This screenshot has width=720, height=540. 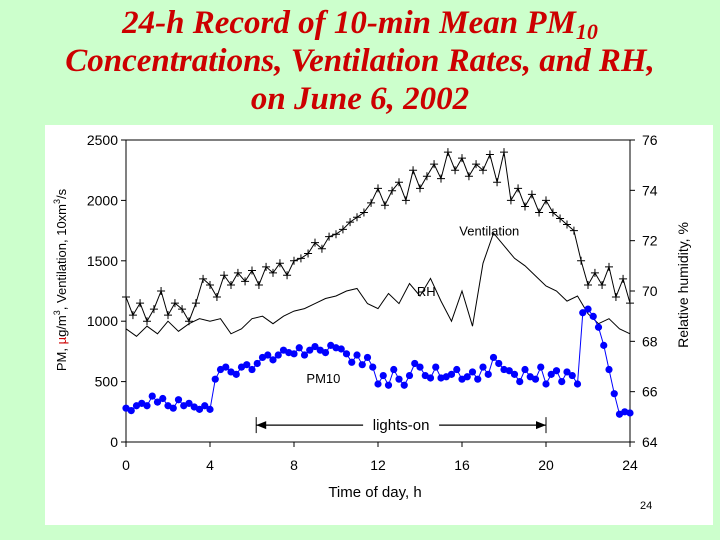 I want to click on page-number: 24, so click(x=646, y=506).